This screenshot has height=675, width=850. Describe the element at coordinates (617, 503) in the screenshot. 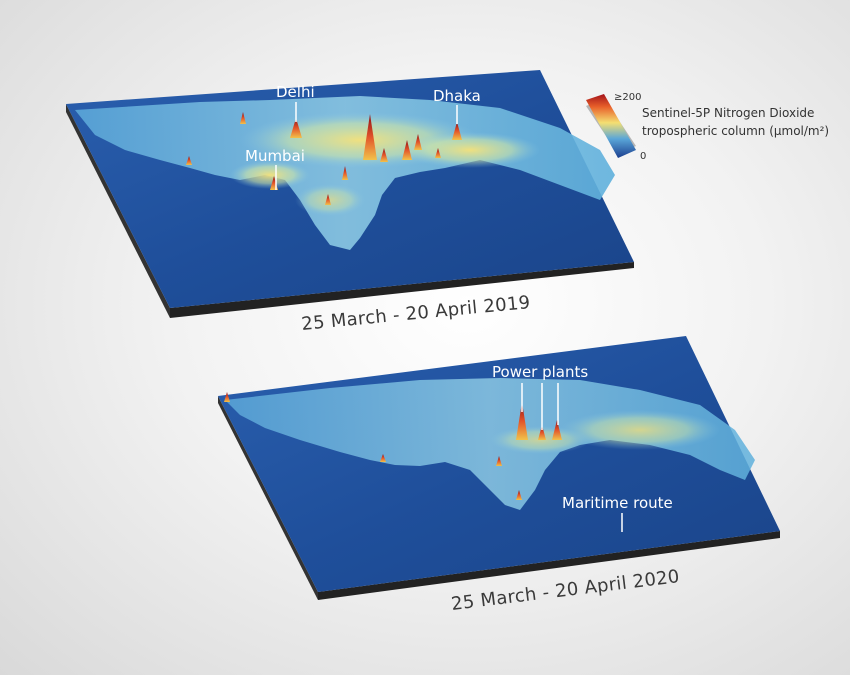

I see `callout-maritime-route: Maritime route` at that location.